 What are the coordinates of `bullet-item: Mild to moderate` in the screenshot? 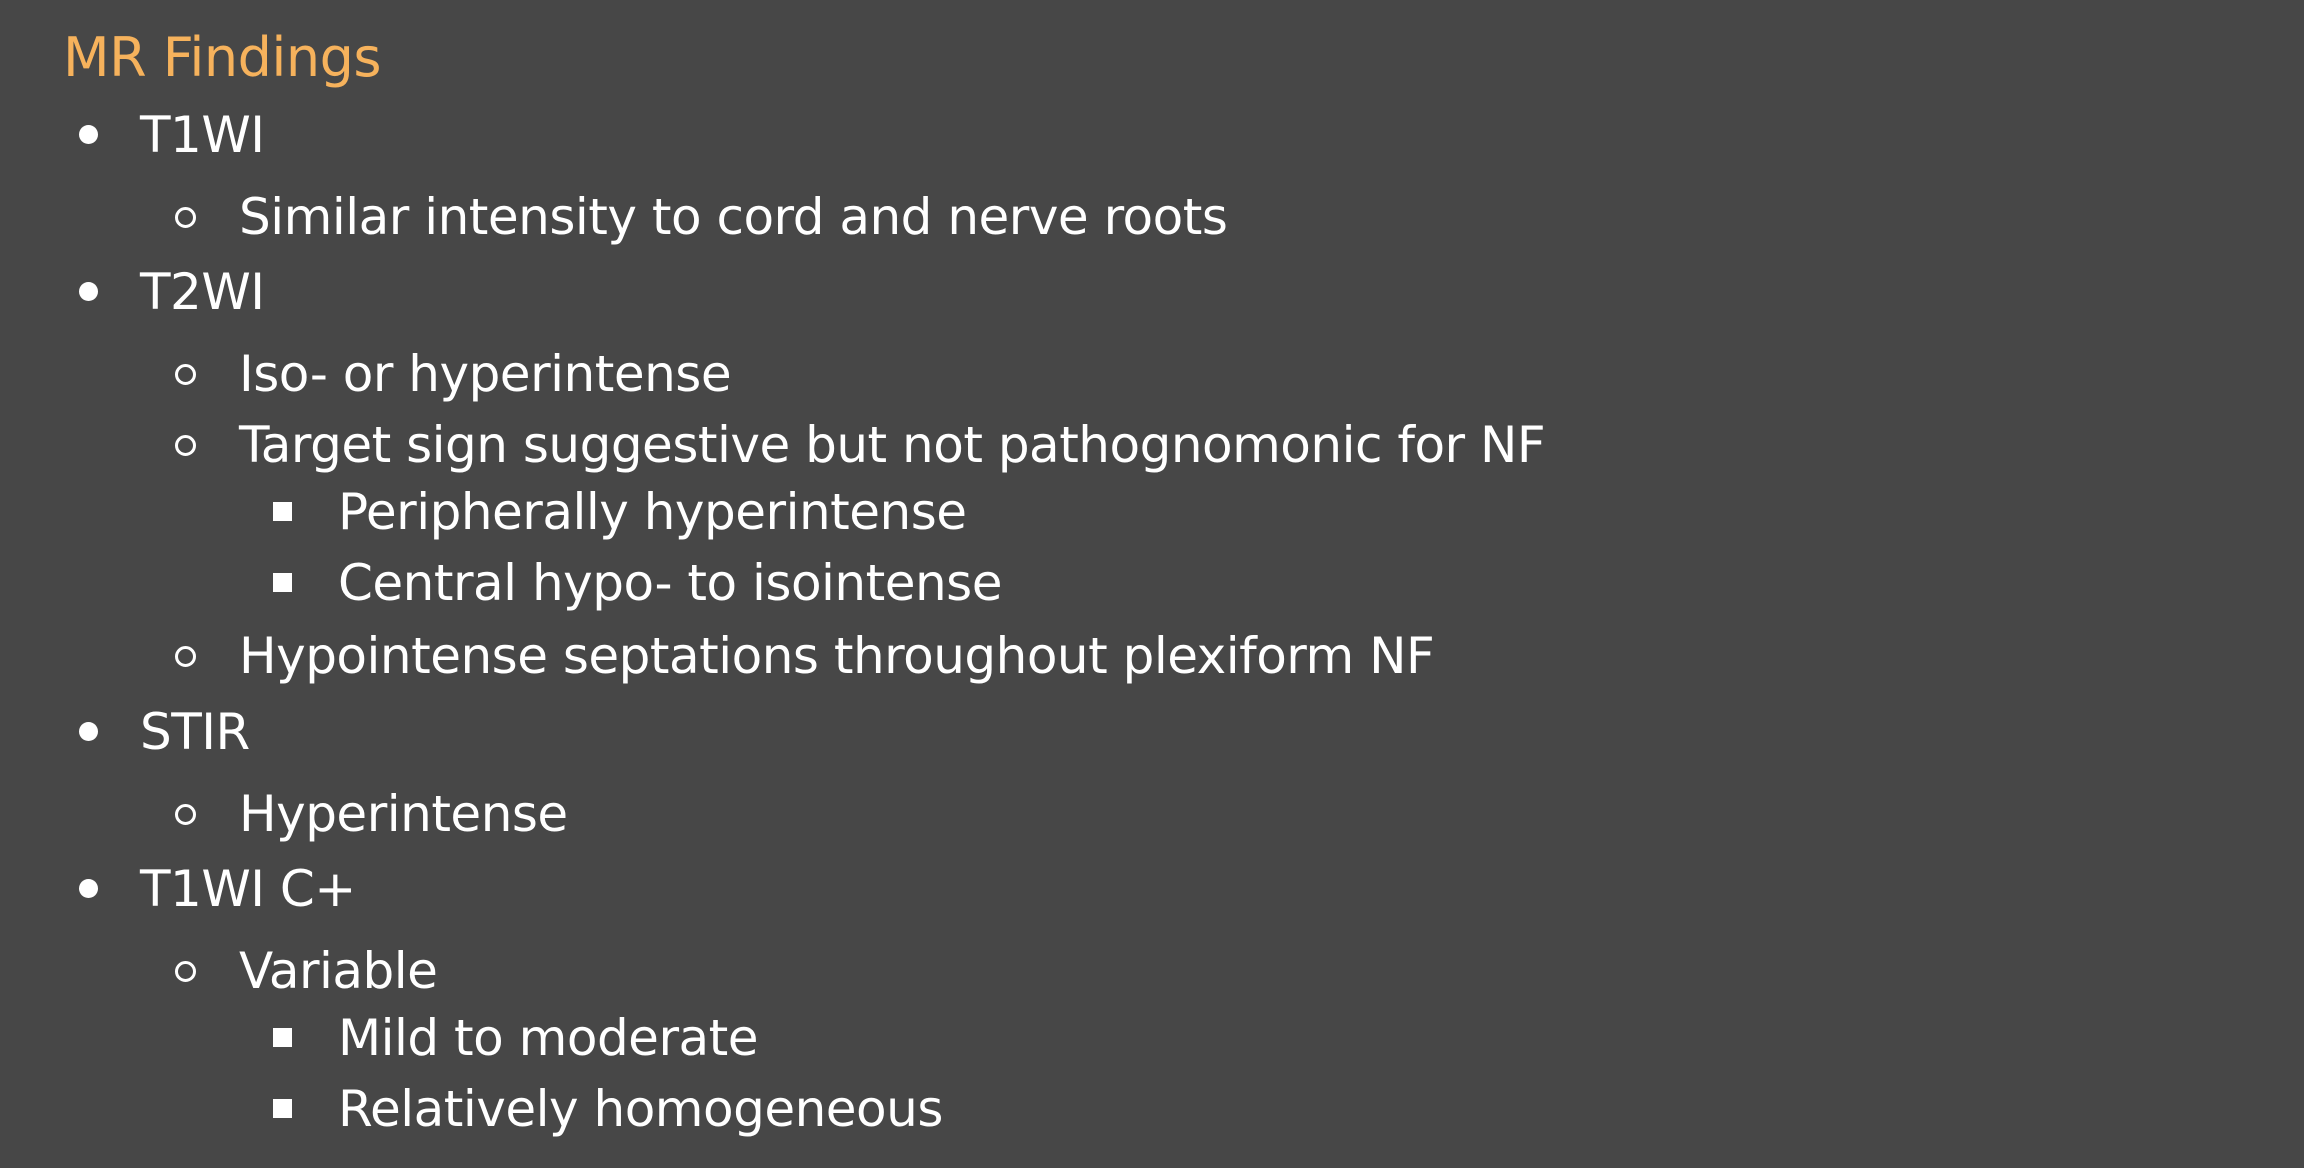 It's located at (516, 1038).